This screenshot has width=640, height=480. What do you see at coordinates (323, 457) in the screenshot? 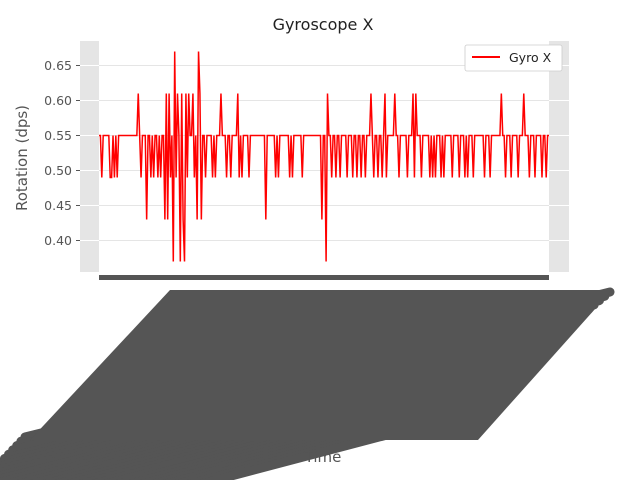
I see `x-axis-label: Time` at bounding box center [323, 457].